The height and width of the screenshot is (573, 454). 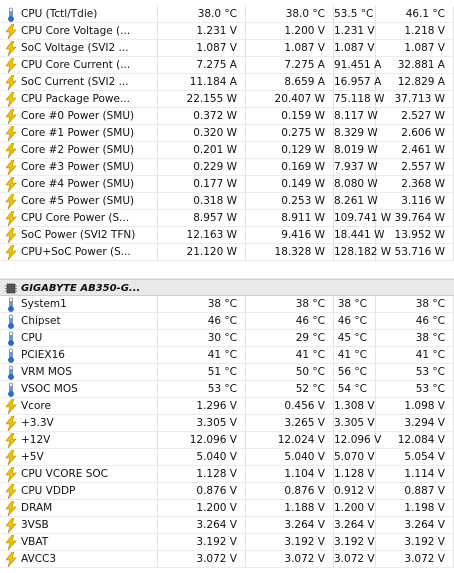 I want to click on minimum-value: 0.159 W, so click(x=290, y=116).